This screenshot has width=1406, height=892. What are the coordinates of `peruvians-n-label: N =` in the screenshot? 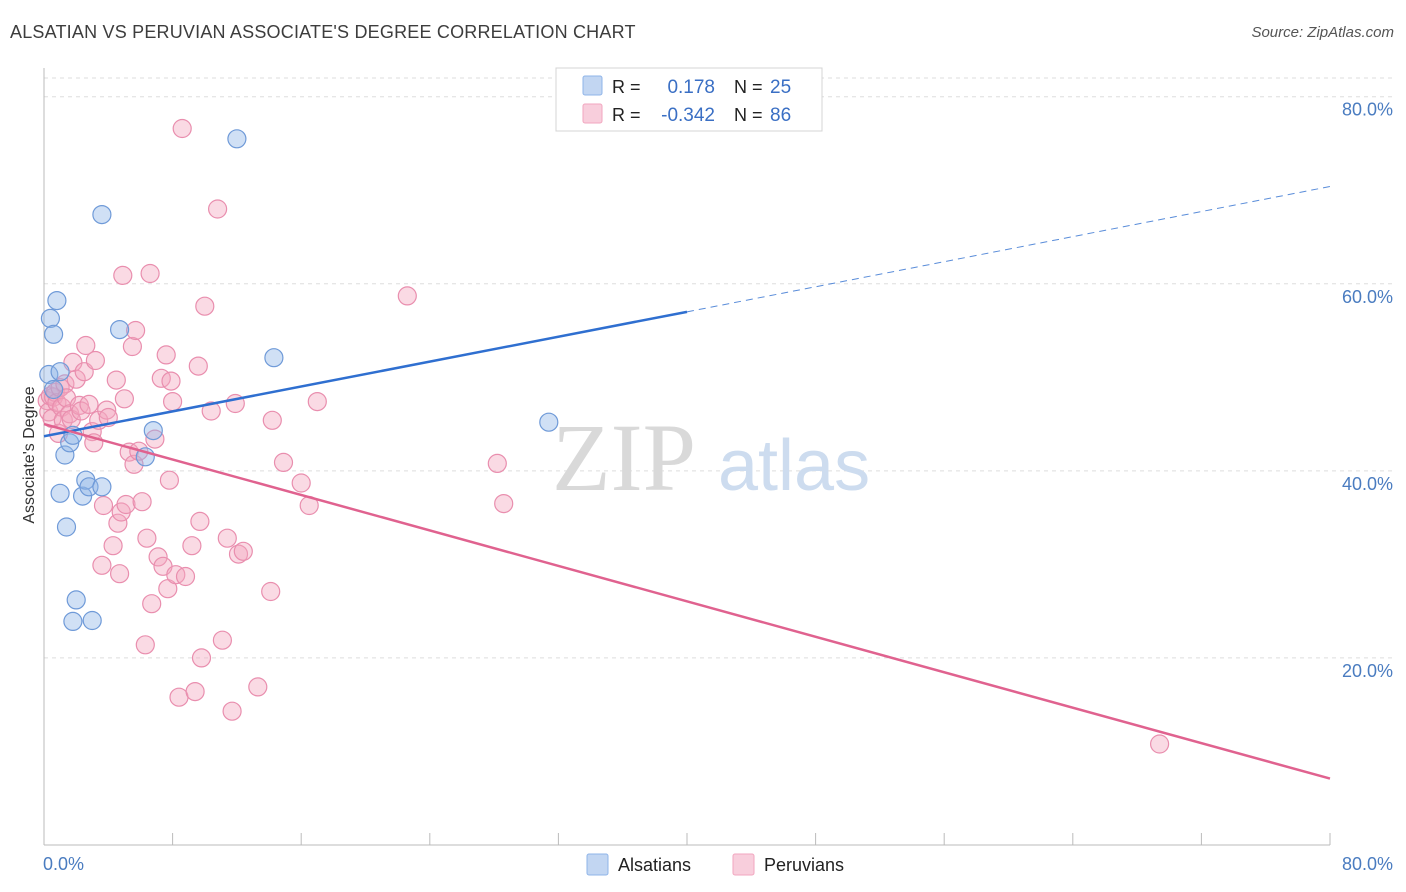 It's located at (748, 115).